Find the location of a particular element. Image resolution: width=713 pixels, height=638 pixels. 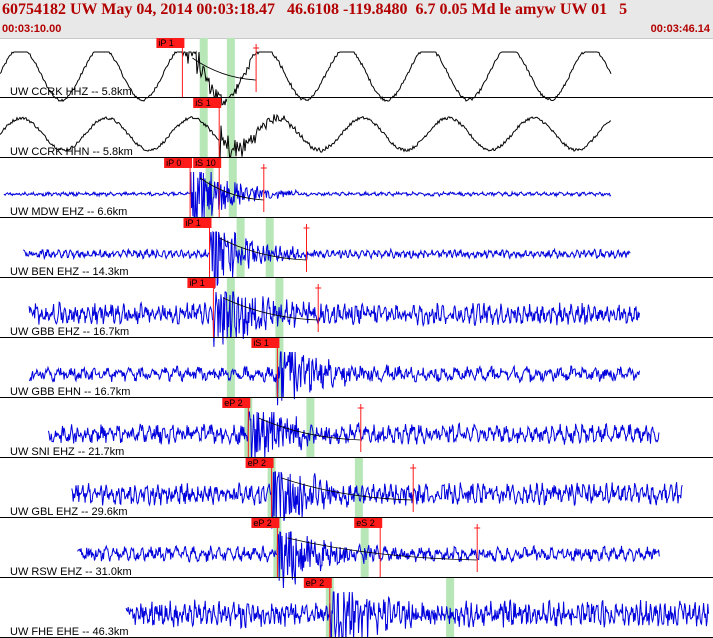

pick-label: iP 0 is located at coordinates (173, 163).